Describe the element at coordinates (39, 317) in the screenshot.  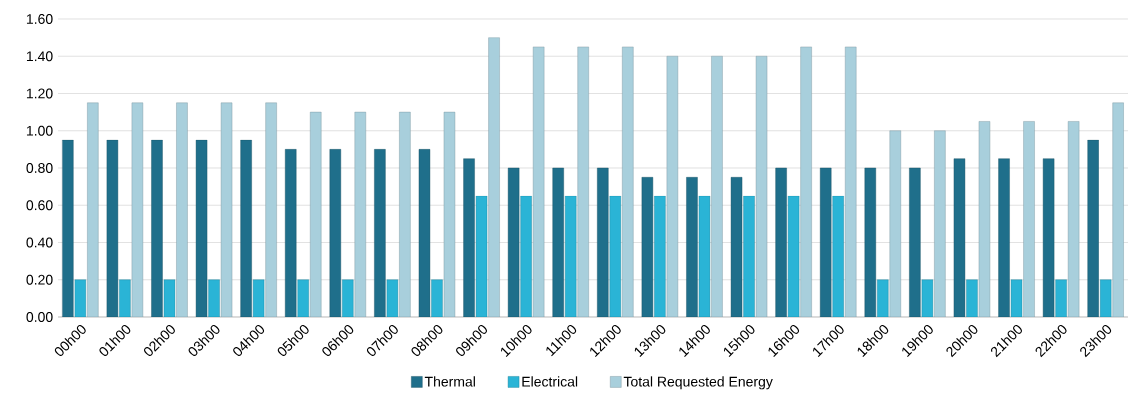
I see `y-tick-label: 0.00` at that location.